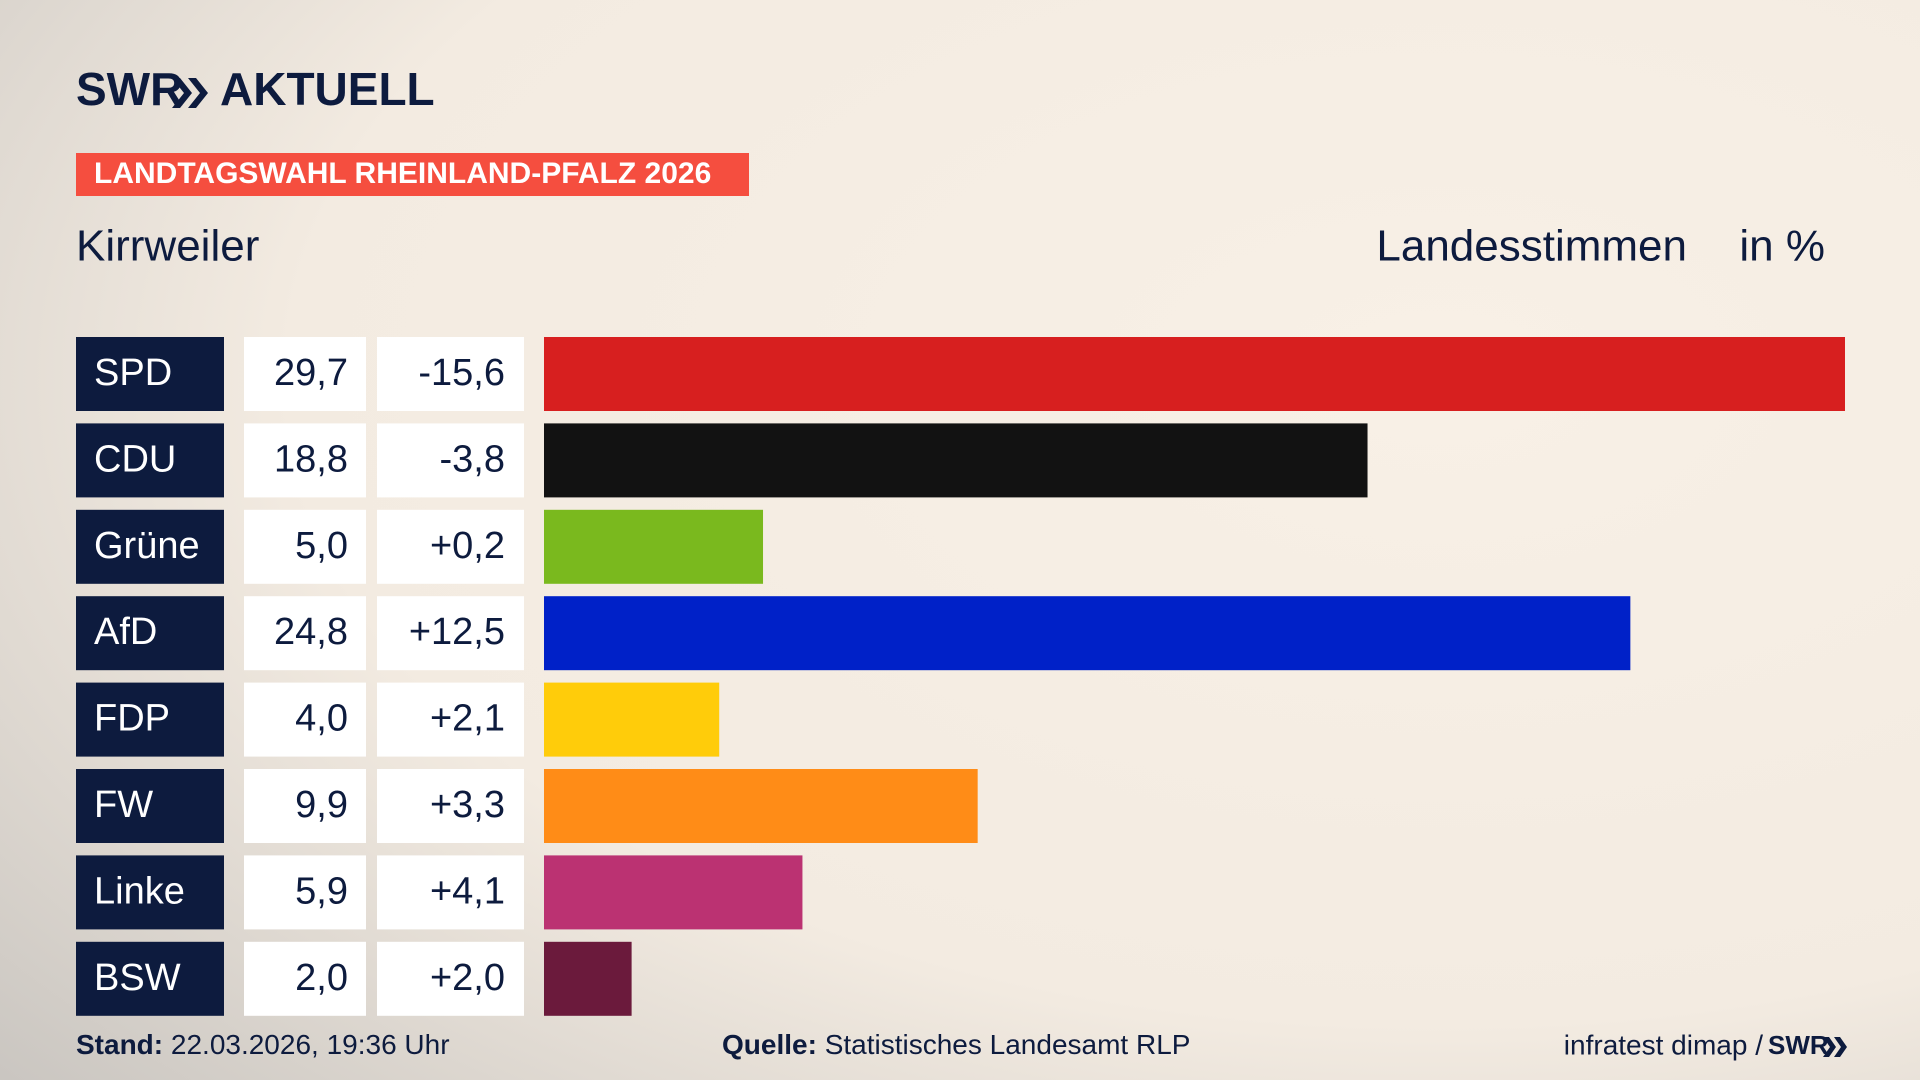  Describe the element at coordinates (467, 719) in the screenshot. I see `change-label: +2,1` at that location.